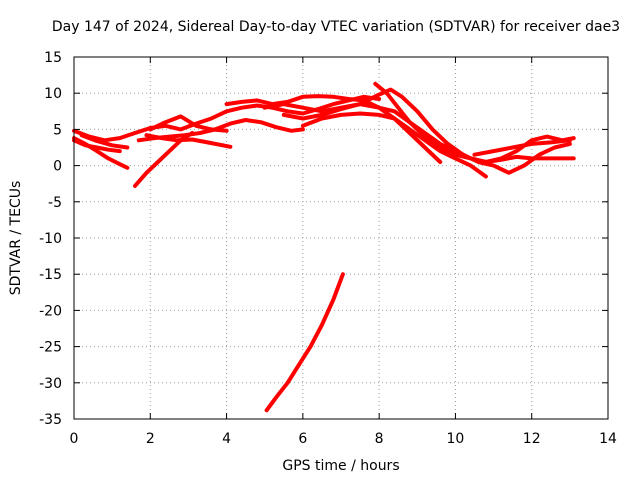 The height and width of the screenshot is (480, 640). I want to click on y-tick-label: -25, so click(50, 348).